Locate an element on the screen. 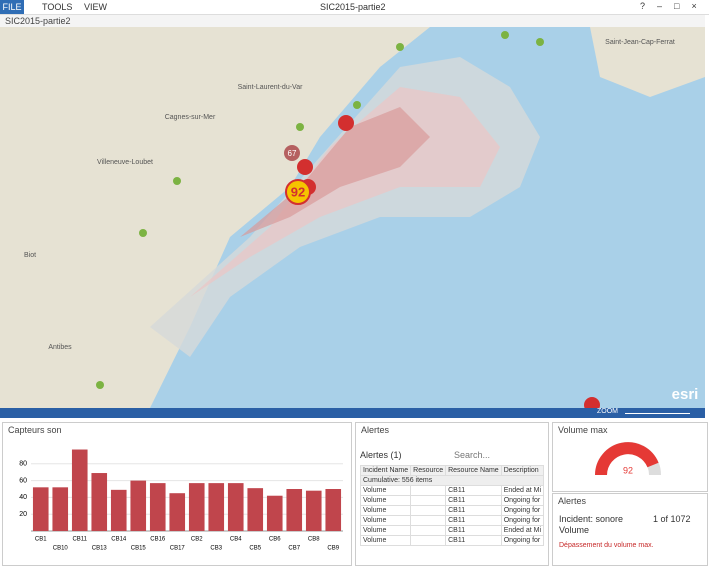 The height and width of the screenshot is (567, 709). map-title: SIC2015-partie2 is located at coordinates (38, 21).